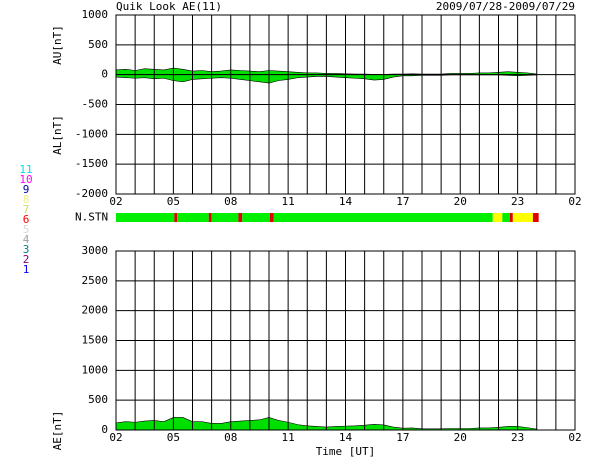 The width and height of the screenshot is (590, 460). What do you see at coordinates (26, 219) in the screenshot?
I see `legend-entry: 6` at bounding box center [26, 219].